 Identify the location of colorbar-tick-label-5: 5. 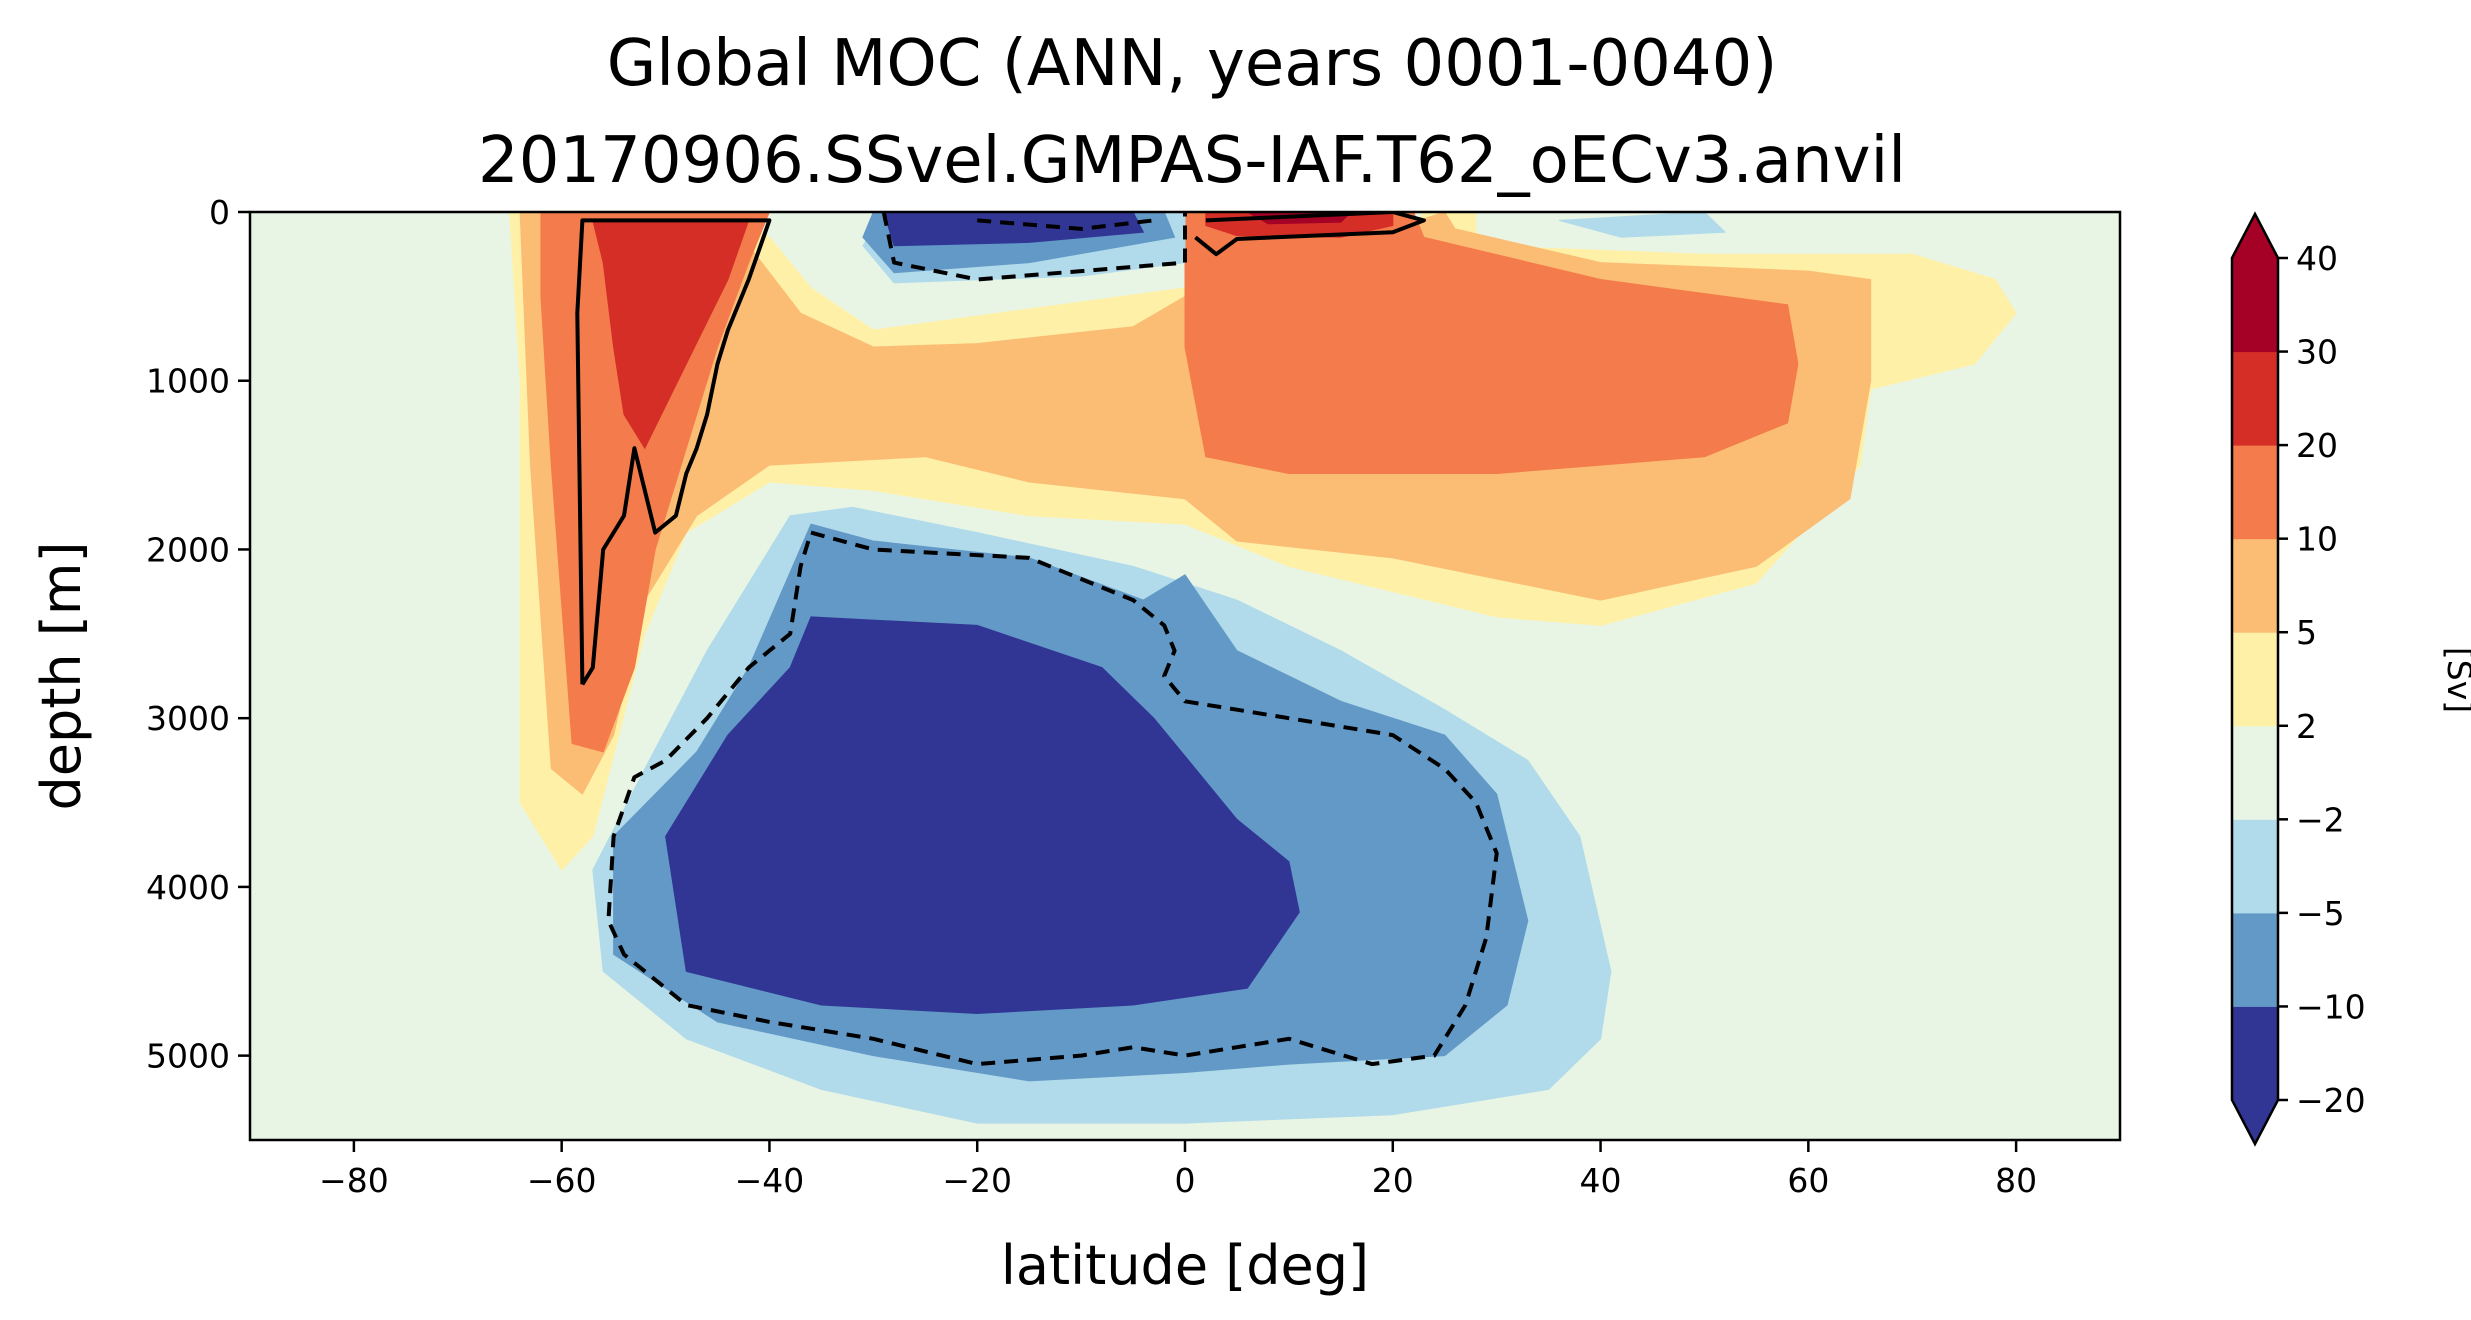
(2306, 632).